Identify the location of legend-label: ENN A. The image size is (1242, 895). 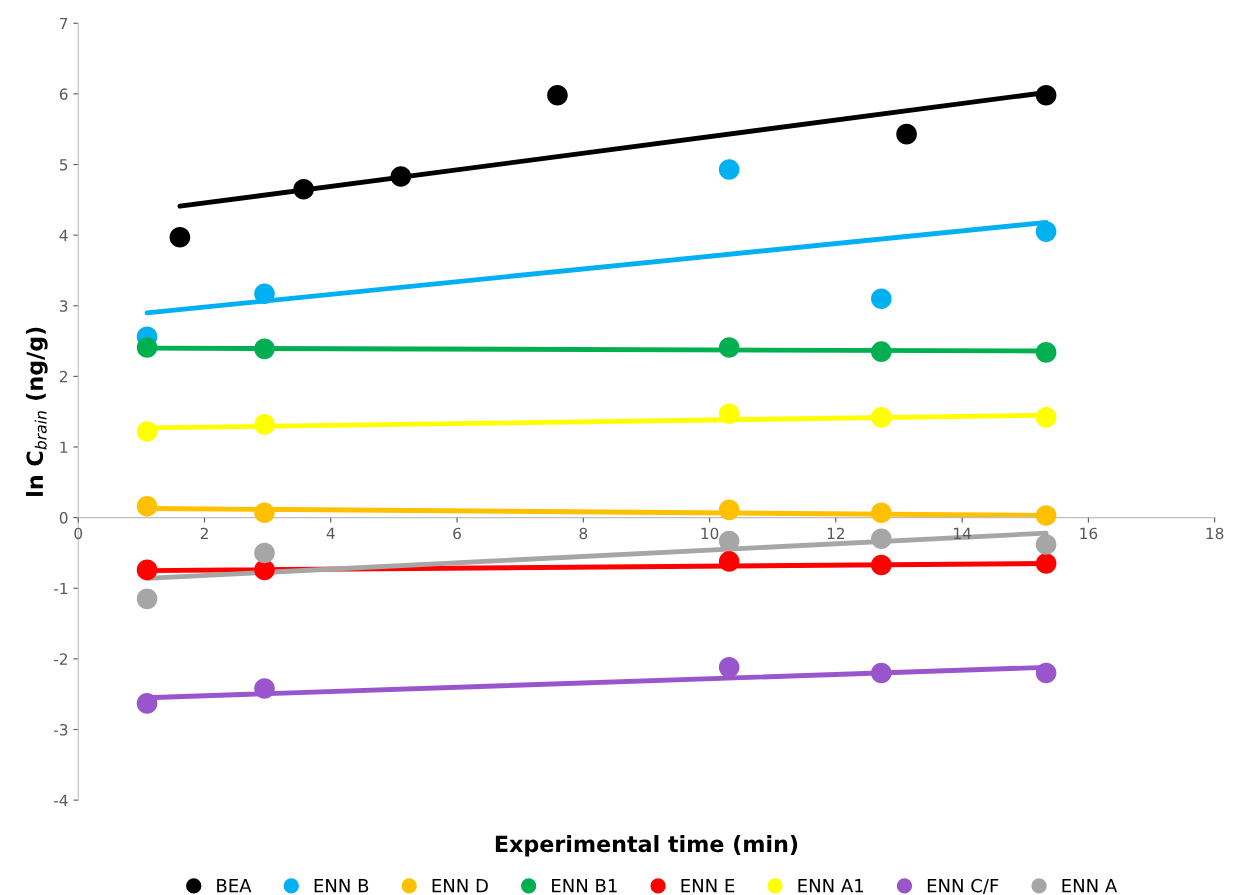
(1090, 886).